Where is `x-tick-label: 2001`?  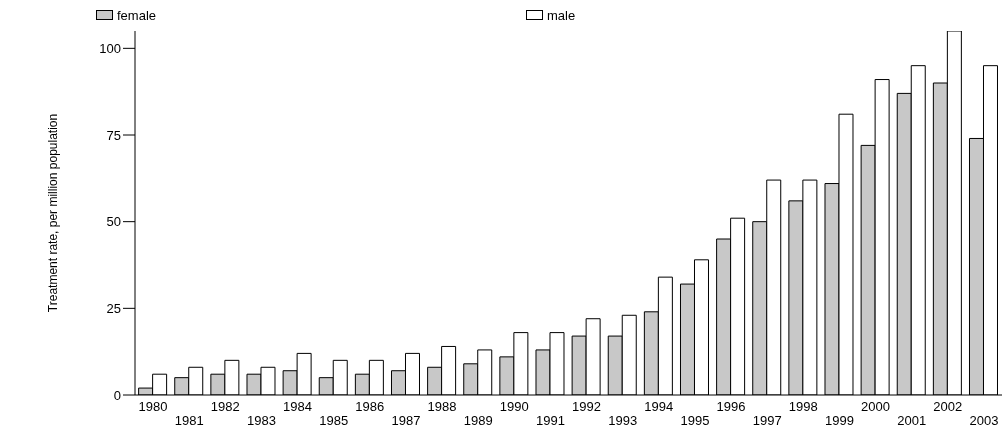
x-tick-label: 2001 is located at coordinates (912, 419).